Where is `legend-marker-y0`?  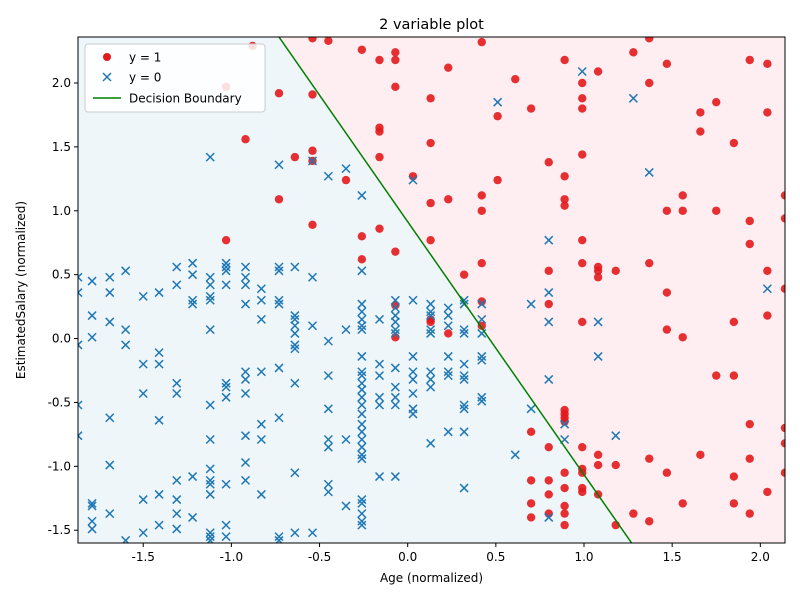
legend-marker-y0 is located at coordinates (107, 77).